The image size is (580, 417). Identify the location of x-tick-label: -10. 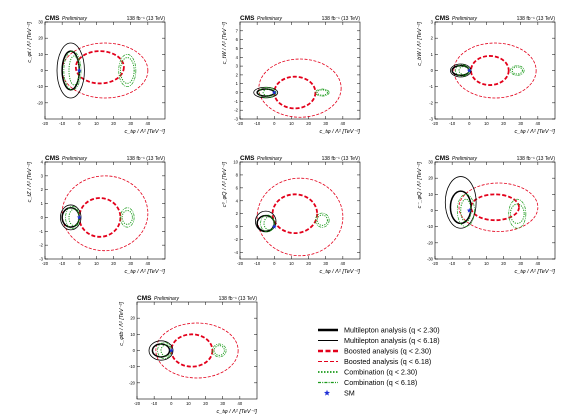
(257, 123).